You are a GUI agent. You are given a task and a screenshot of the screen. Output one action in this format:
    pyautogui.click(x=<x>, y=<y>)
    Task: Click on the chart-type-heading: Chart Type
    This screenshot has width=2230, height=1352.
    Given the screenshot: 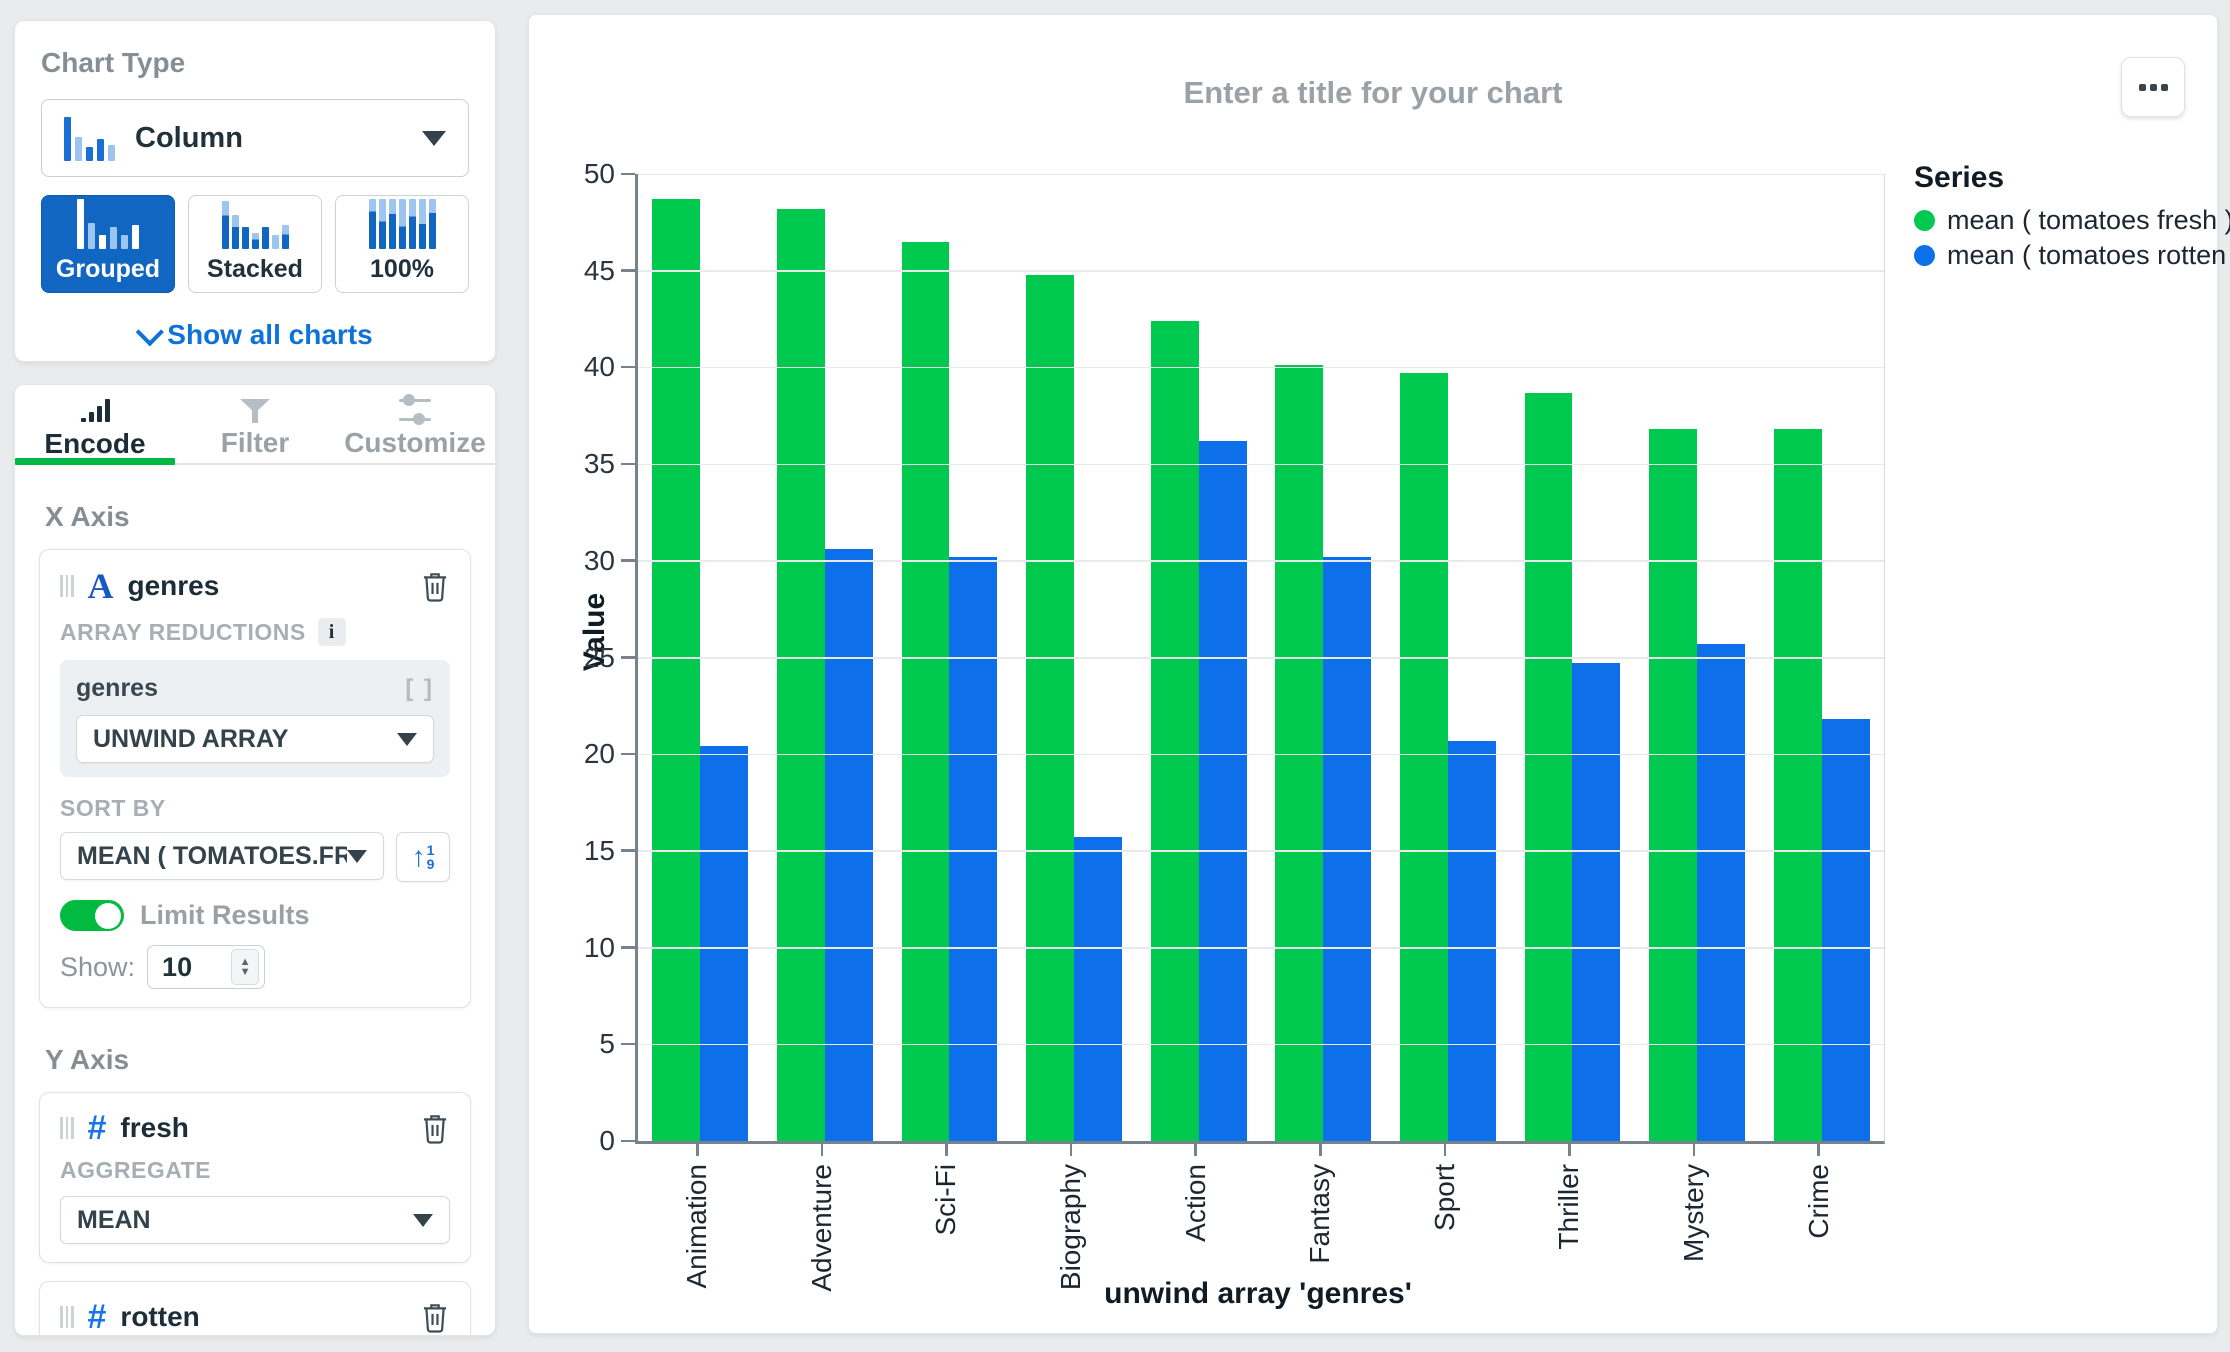 What is the action you would take?
    pyautogui.click(x=113, y=62)
    